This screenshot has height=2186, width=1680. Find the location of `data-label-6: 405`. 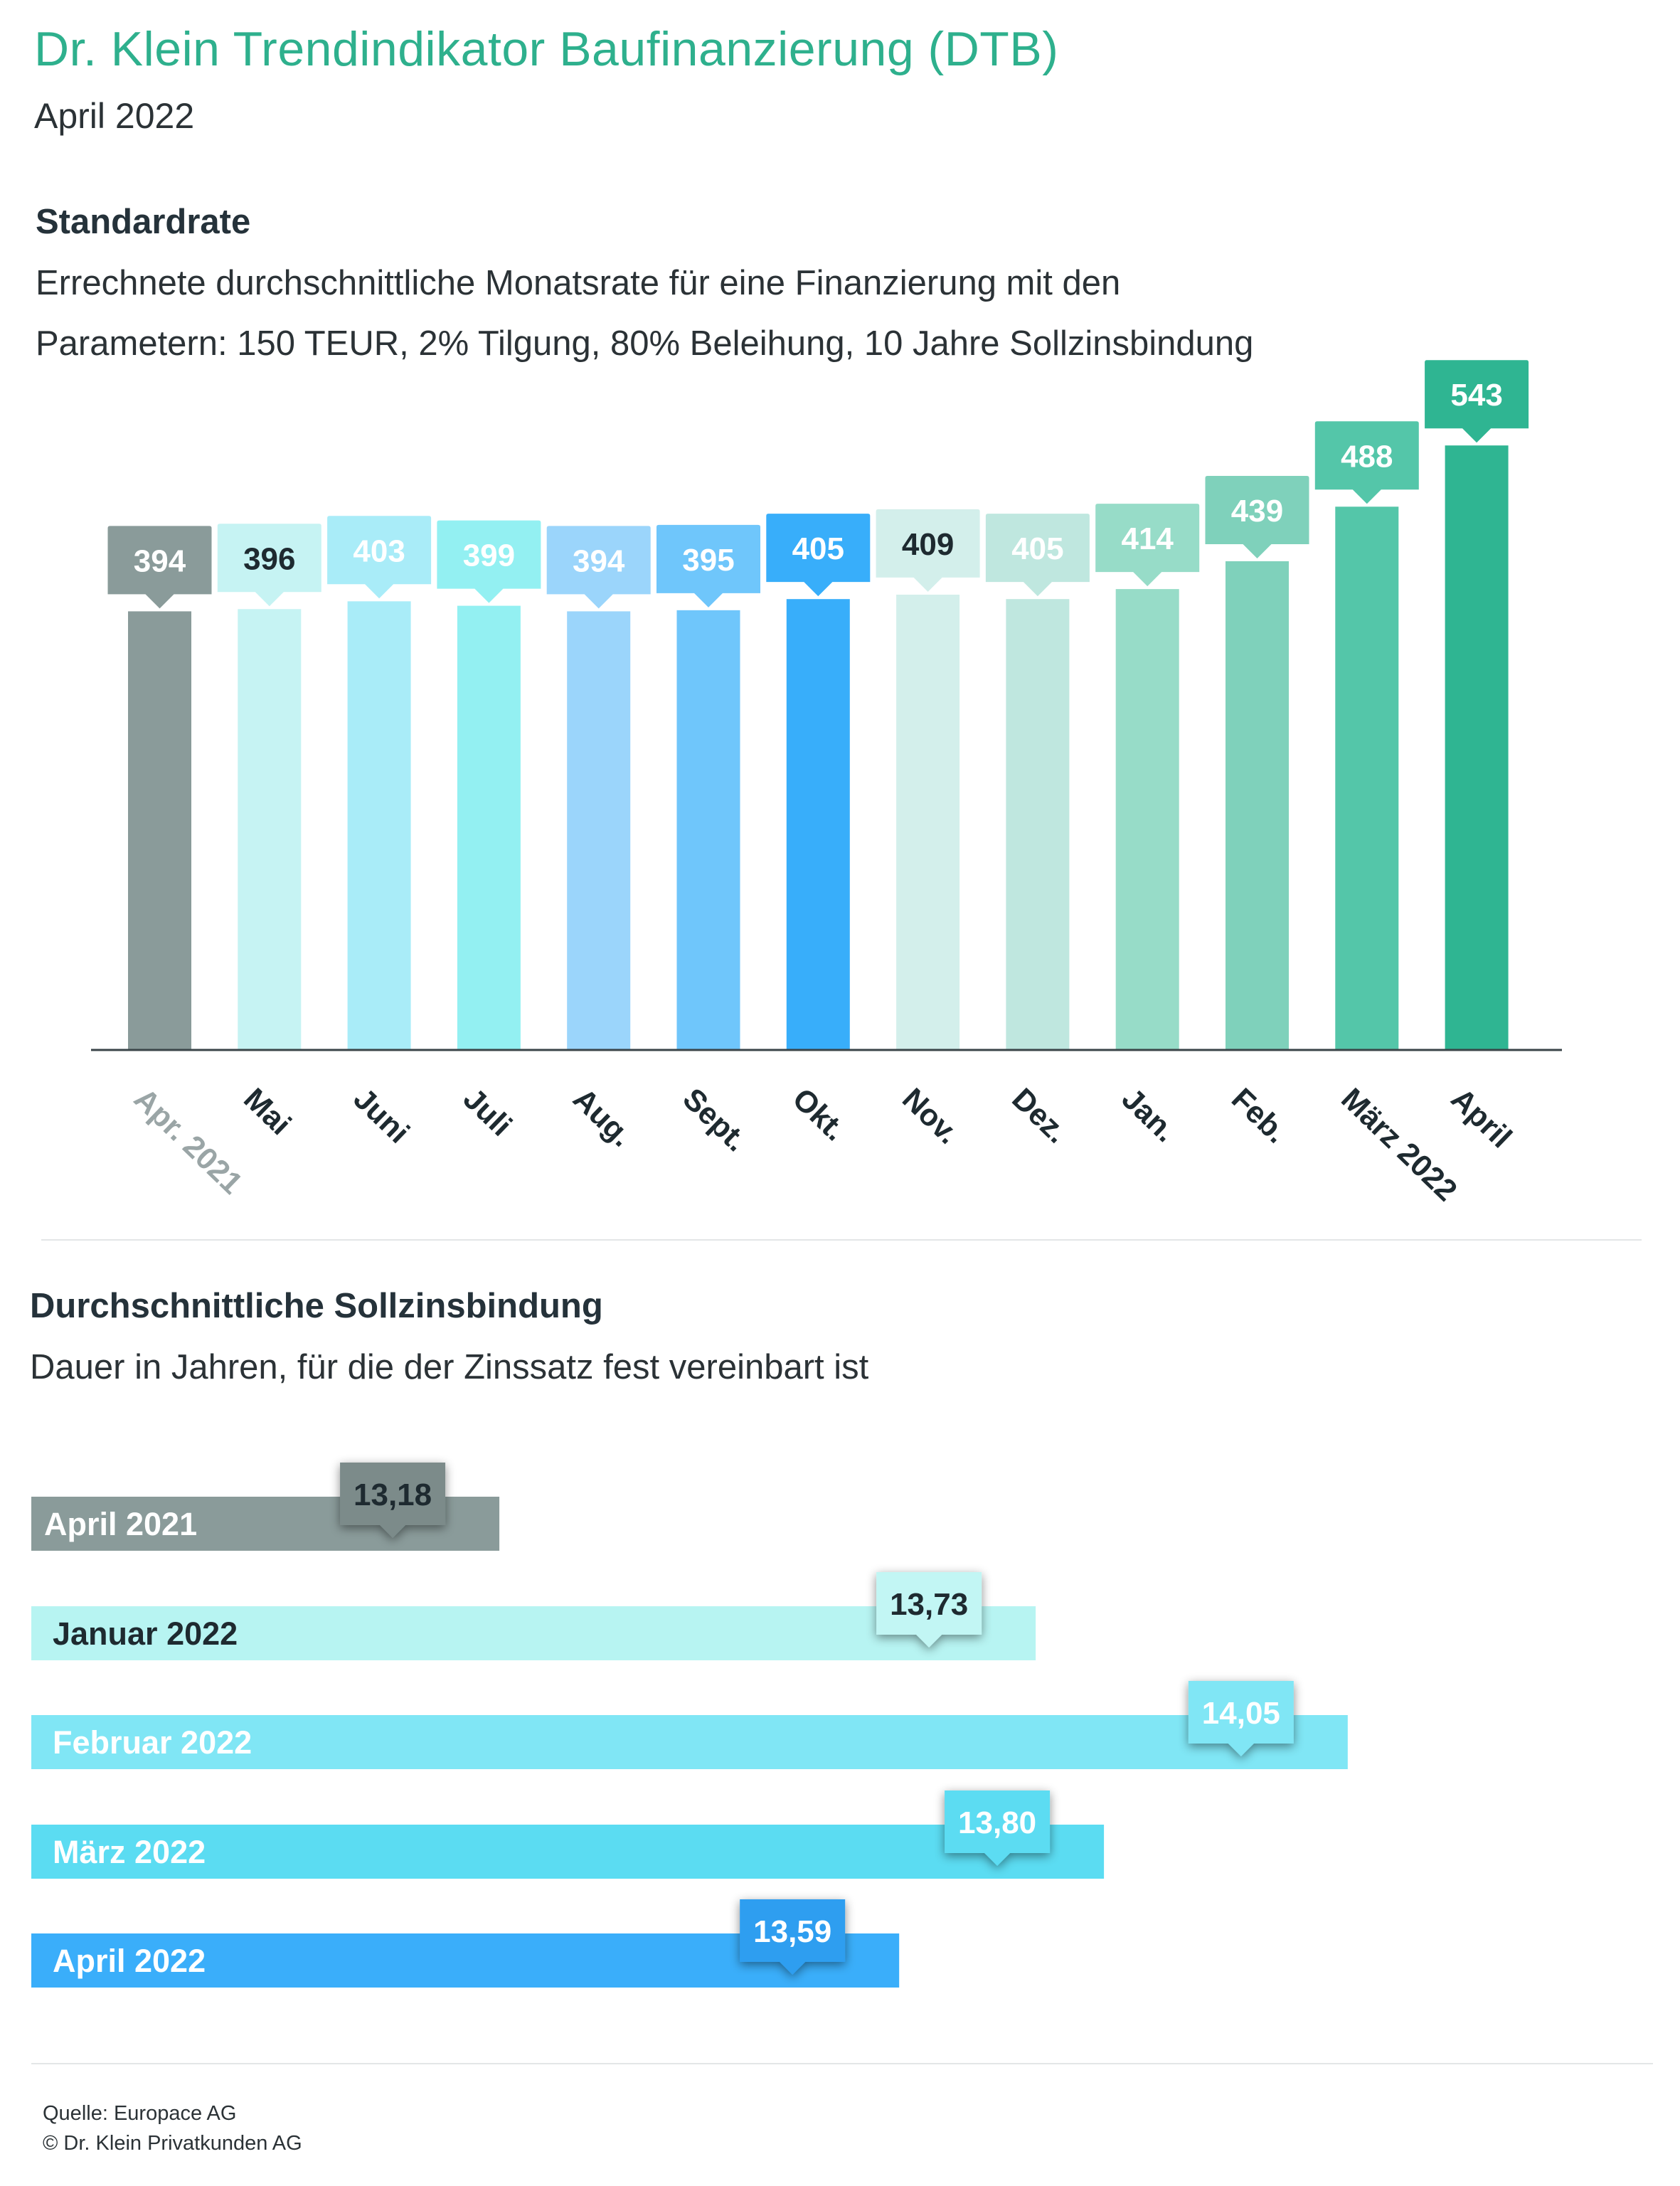

data-label-6: 405 is located at coordinates (818, 548).